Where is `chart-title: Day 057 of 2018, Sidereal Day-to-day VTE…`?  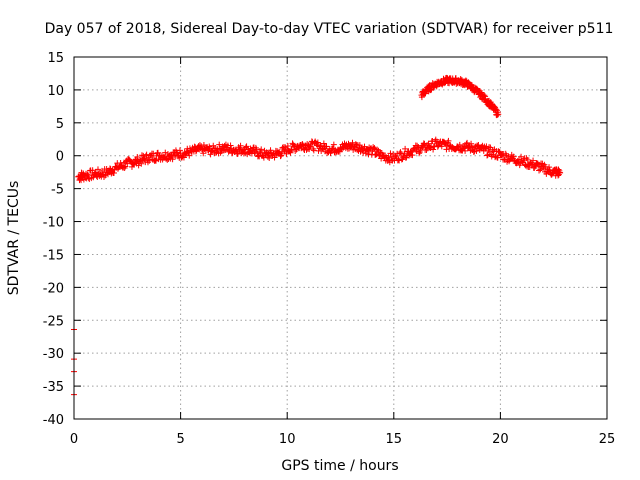 chart-title: Day 057 of 2018, Sidereal Day-to-day VTE… is located at coordinates (329, 29).